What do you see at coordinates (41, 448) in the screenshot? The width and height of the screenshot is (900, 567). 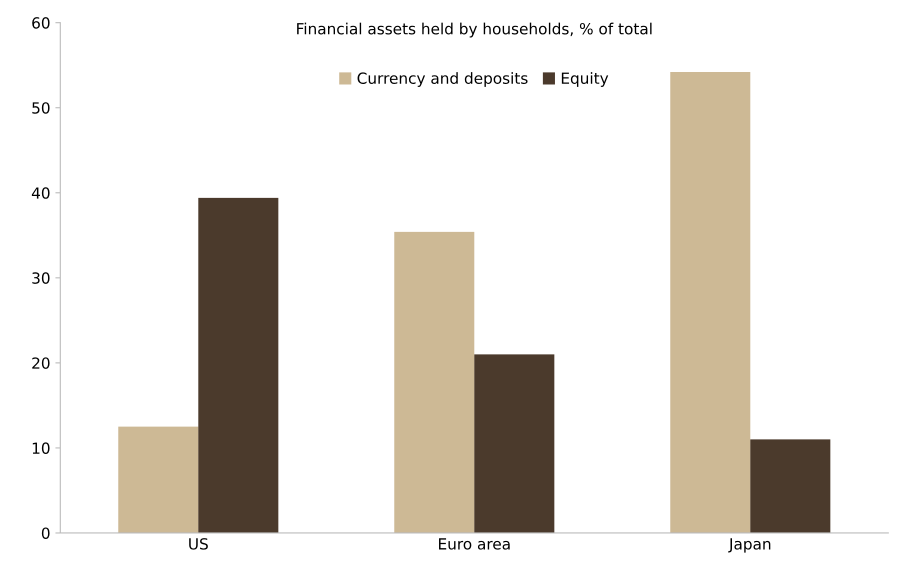 I see `y-tick-label: 10` at bounding box center [41, 448].